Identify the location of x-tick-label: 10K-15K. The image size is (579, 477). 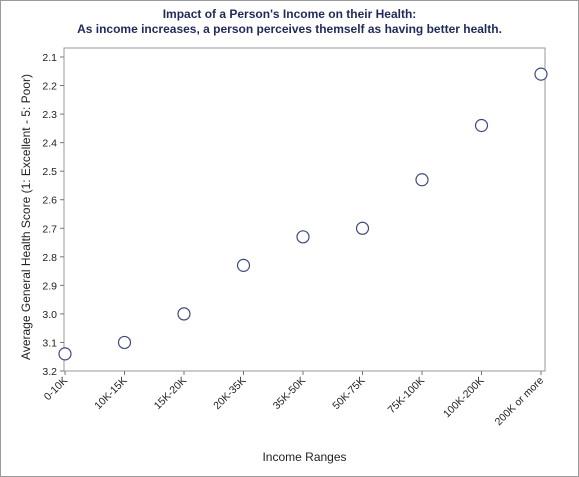
(110, 393).